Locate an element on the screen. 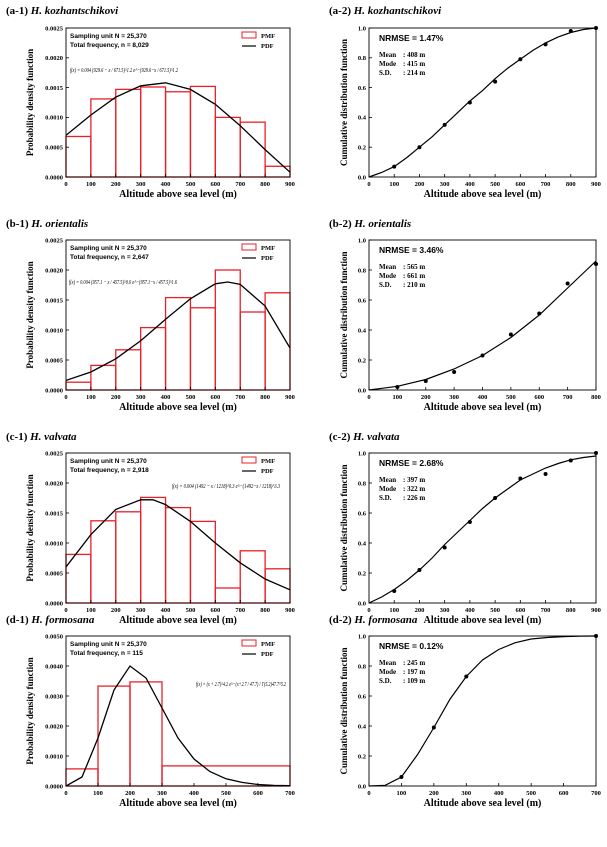  panel-label: (a-1) is located at coordinates (18, 11).